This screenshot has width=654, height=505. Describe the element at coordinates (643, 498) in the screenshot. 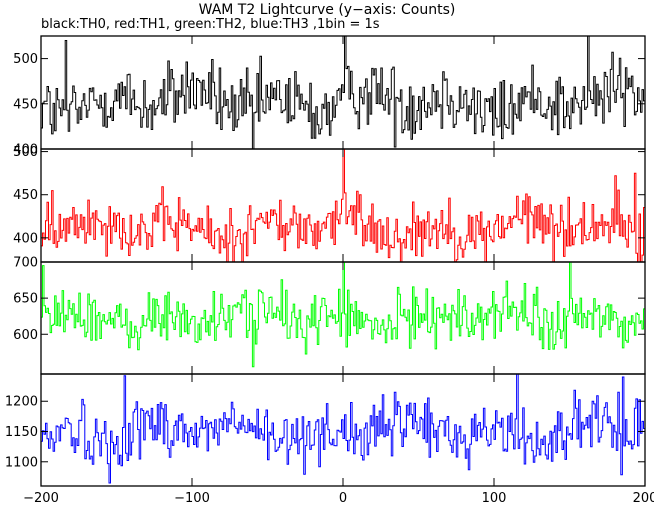

I see `x-tick-label: 200` at that location.